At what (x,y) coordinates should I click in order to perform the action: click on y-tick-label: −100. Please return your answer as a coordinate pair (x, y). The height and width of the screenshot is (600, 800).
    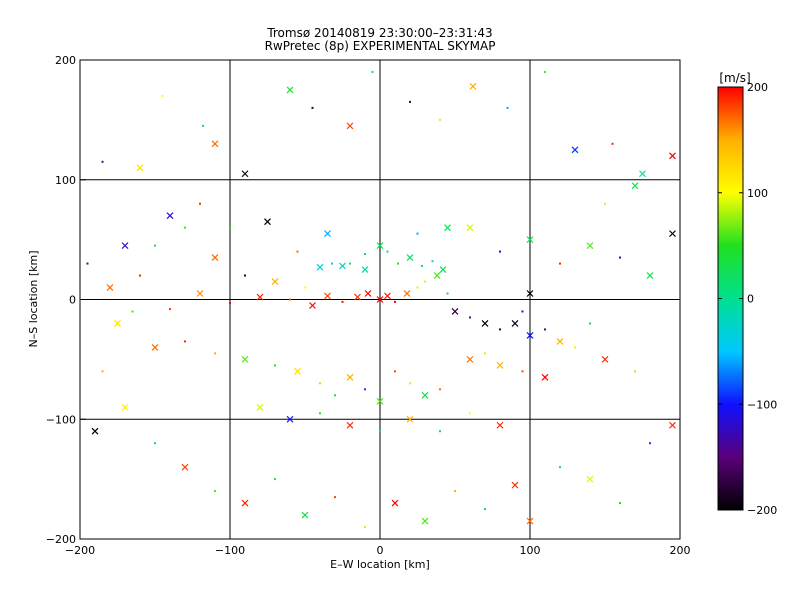
    Looking at the image, I should click on (61, 419).